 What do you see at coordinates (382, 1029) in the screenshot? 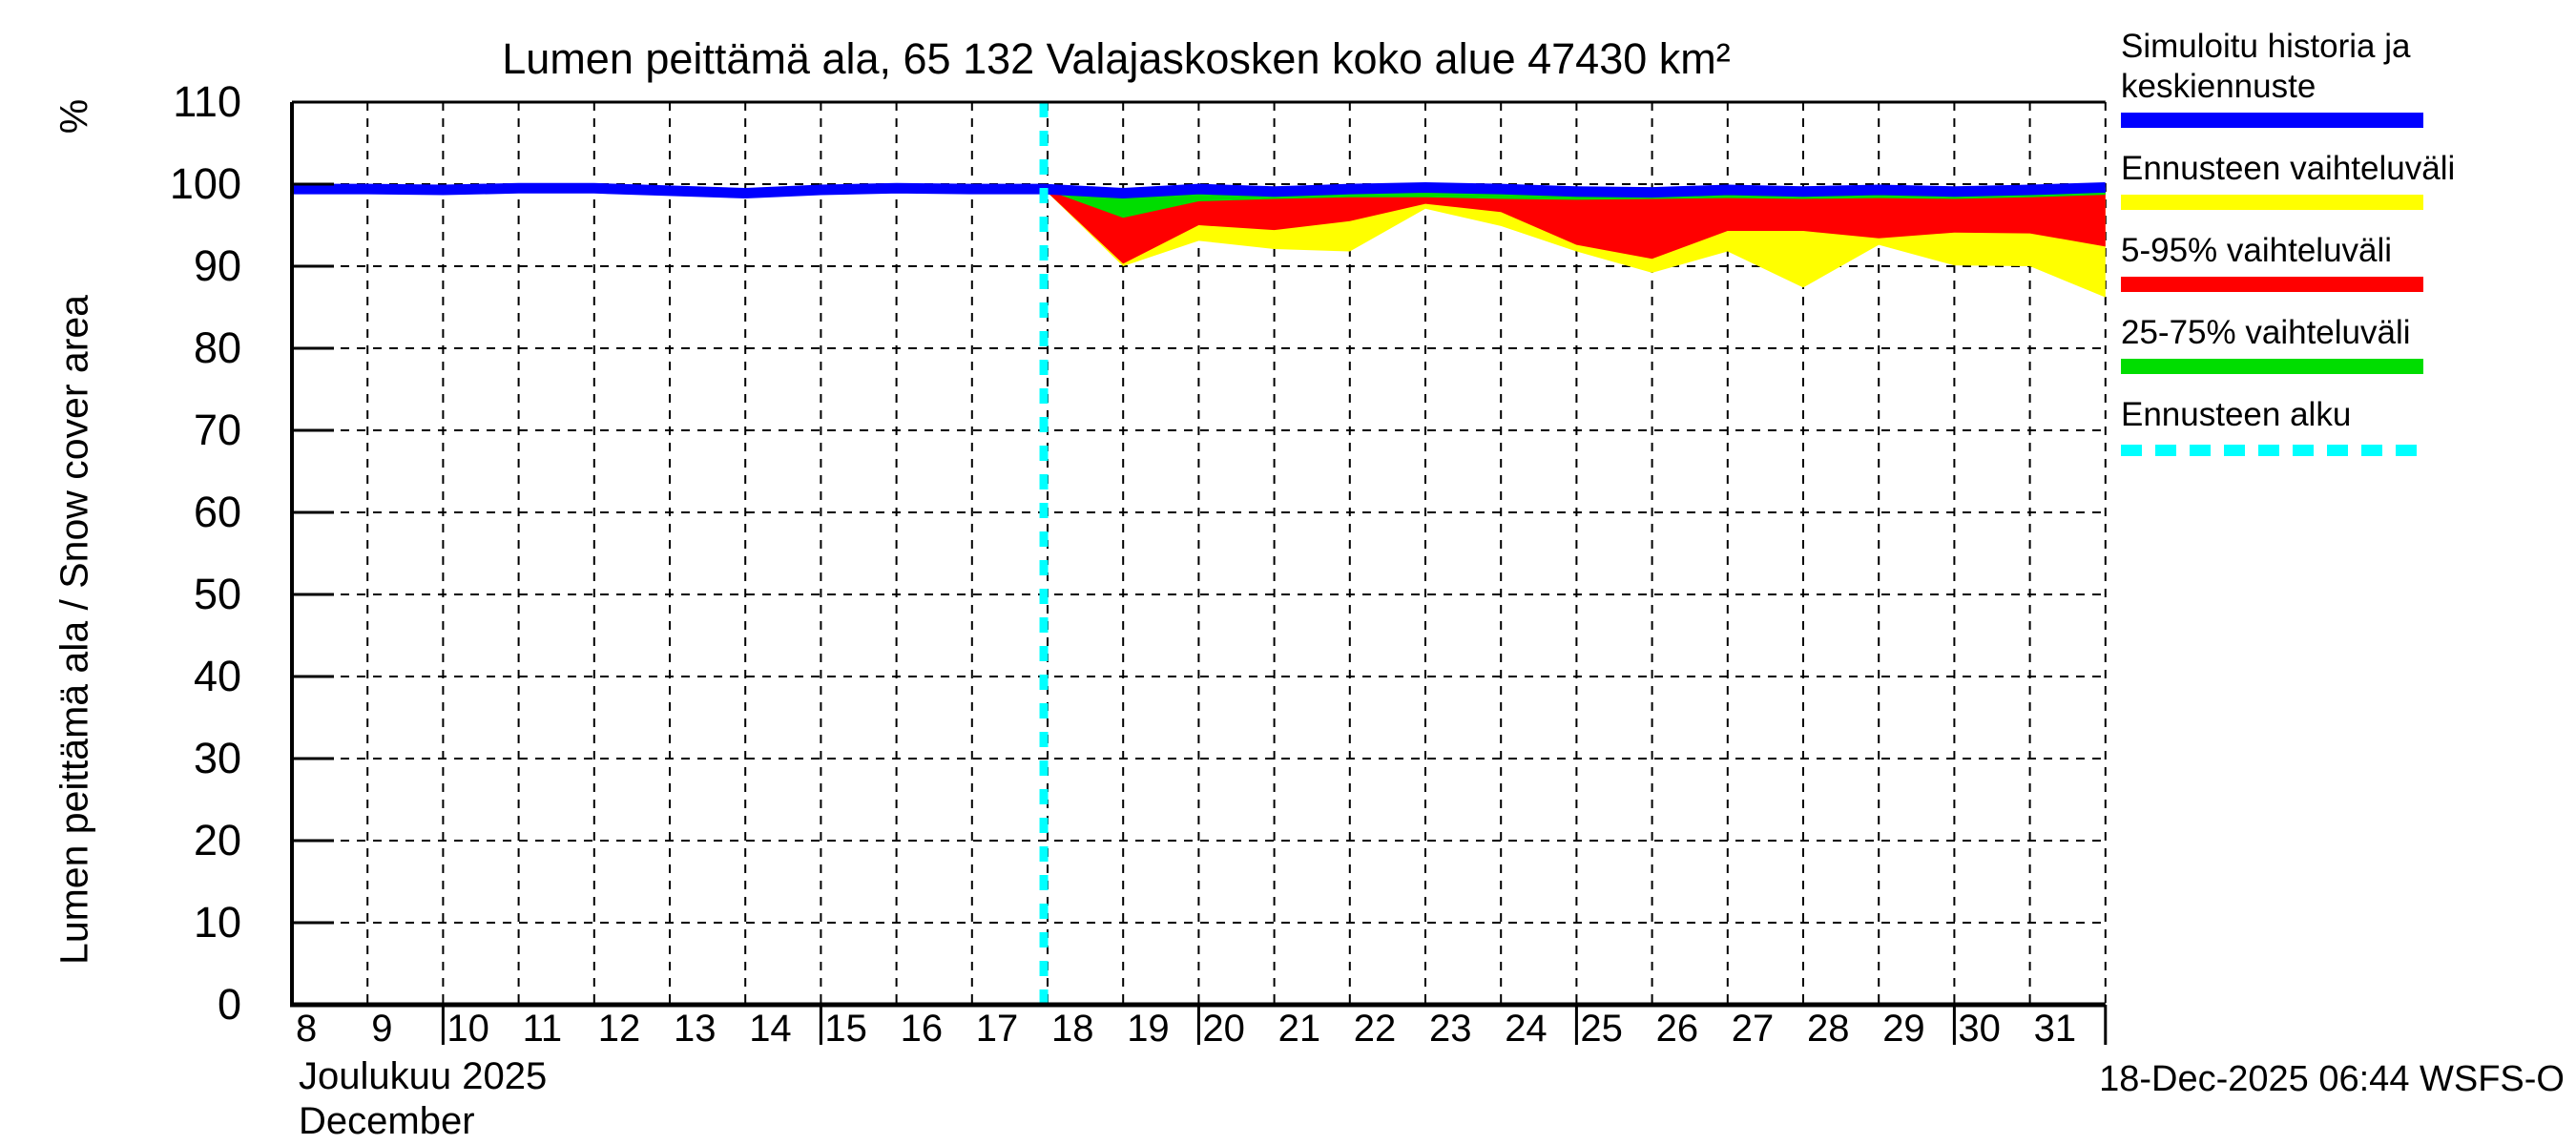
I see `x-tick-label: 9` at bounding box center [382, 1029].